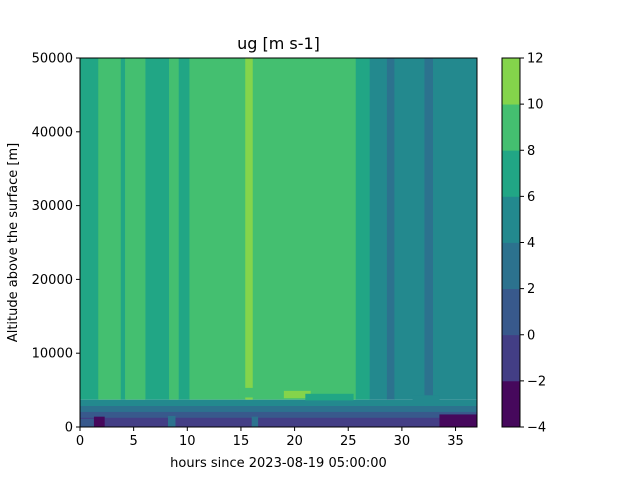  What do you see at coordinates (531, 197) in the screenshot?
I see `colorbar-tick-label: 6` at bounding box center [531, 197].